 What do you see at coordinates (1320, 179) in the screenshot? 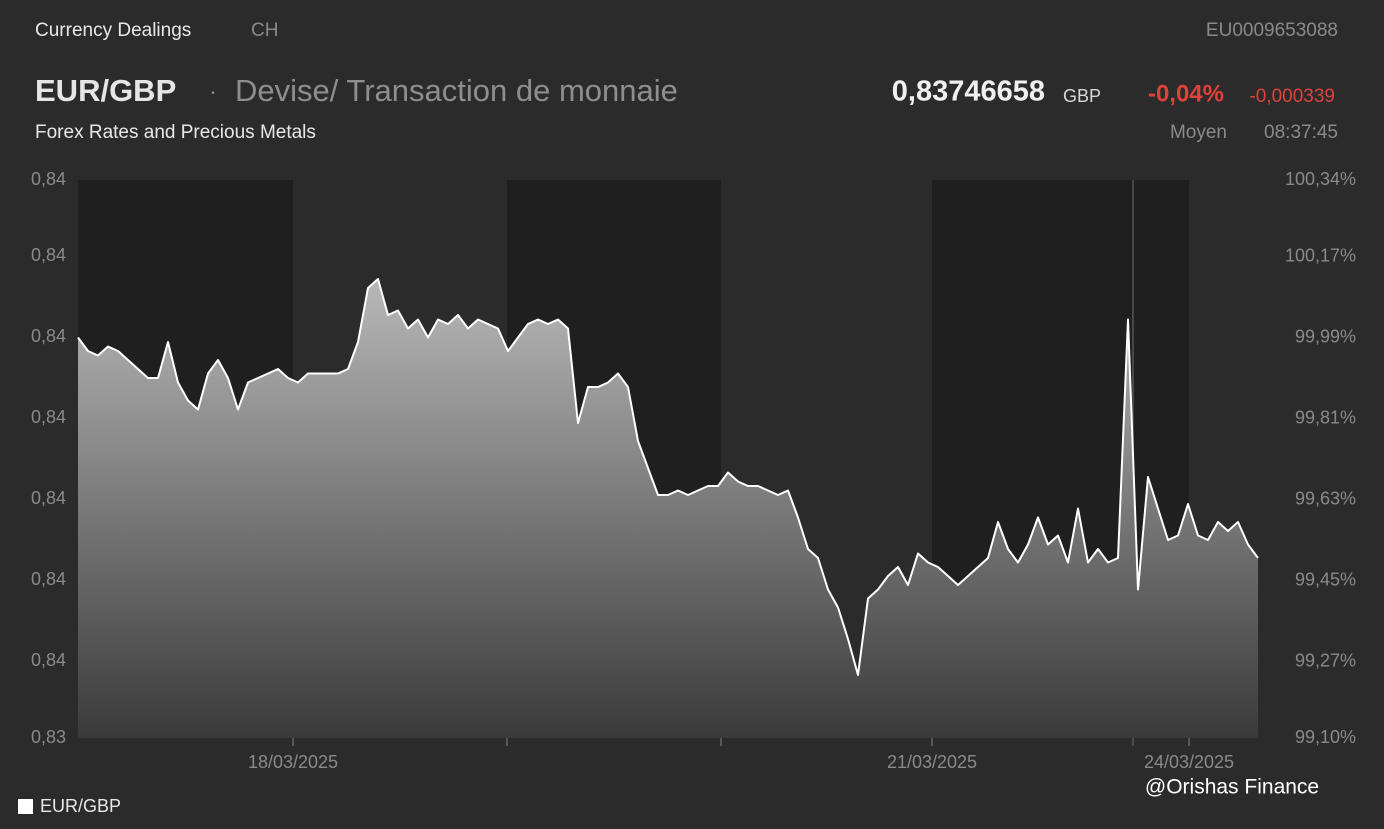
I see `y-tick-label: 100,34%` at bounding box center [1320, 179].